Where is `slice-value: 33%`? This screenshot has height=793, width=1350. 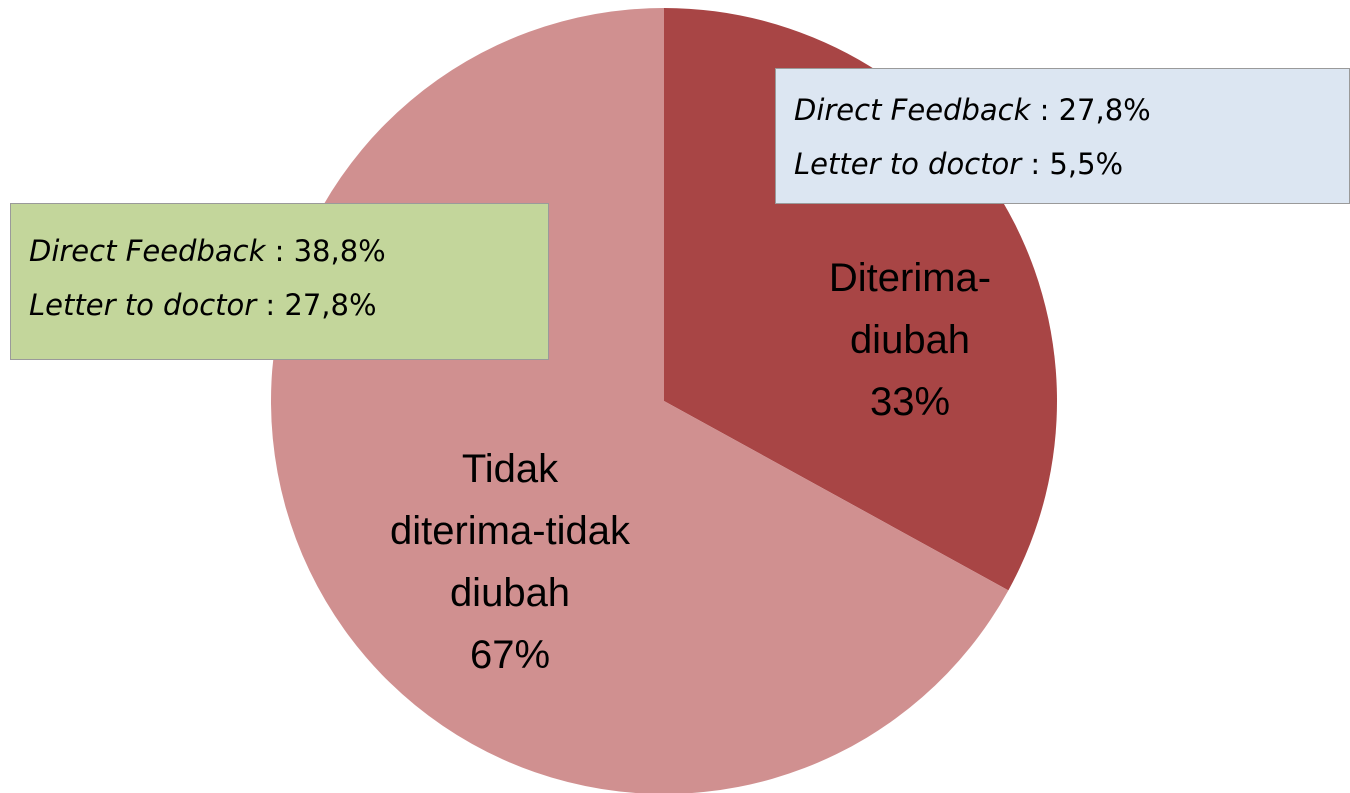
slice-value: 33% is located at coordinates (910, 402).